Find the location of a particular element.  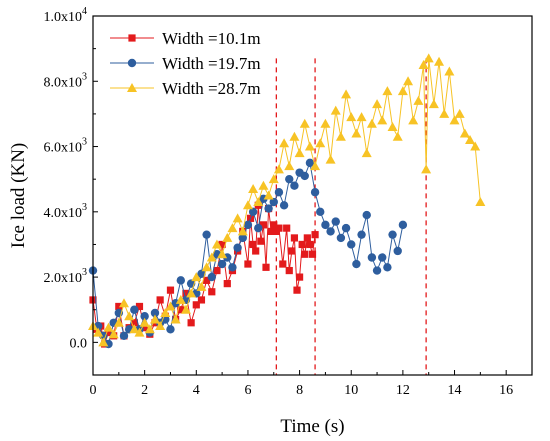

legend-label: Width =10.1m is located at coordinates (211, 38).